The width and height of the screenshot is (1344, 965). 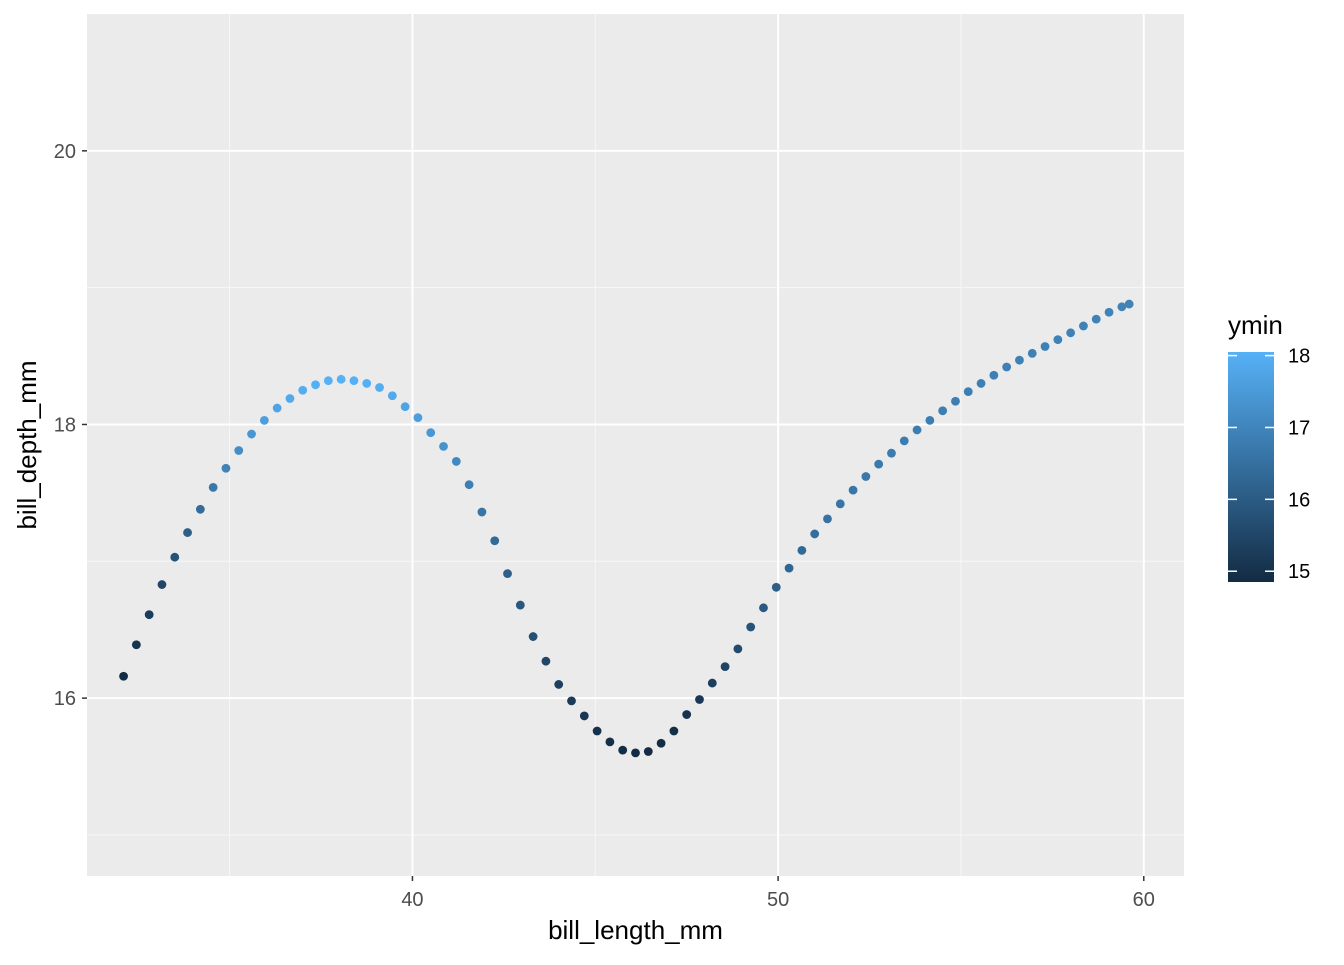 I want to click on y-axis-title: bill_depth_mm, so click(x=27, y=444).